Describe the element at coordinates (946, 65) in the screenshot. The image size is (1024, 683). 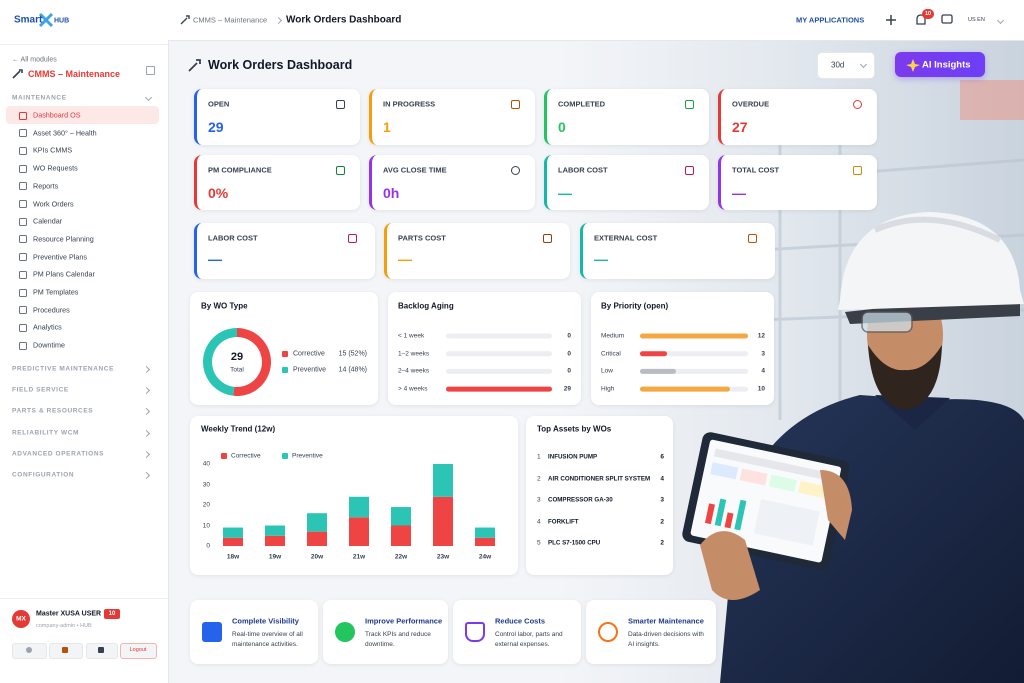
I see `ai-button-label: AI Insights` at that location.